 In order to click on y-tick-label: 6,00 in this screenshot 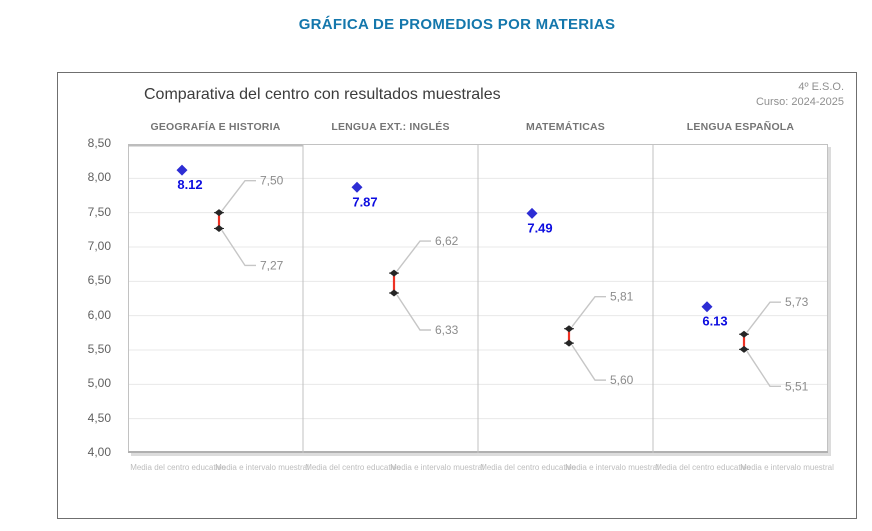, I will do `click(99, 314)`.